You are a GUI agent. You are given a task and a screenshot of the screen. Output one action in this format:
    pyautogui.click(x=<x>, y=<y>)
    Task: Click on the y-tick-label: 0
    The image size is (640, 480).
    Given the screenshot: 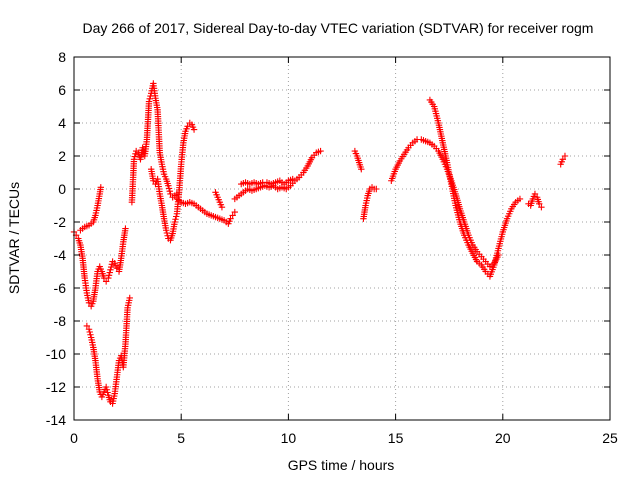 What is the action you would take?
    pyautogui.click(x=62, y=189)
    